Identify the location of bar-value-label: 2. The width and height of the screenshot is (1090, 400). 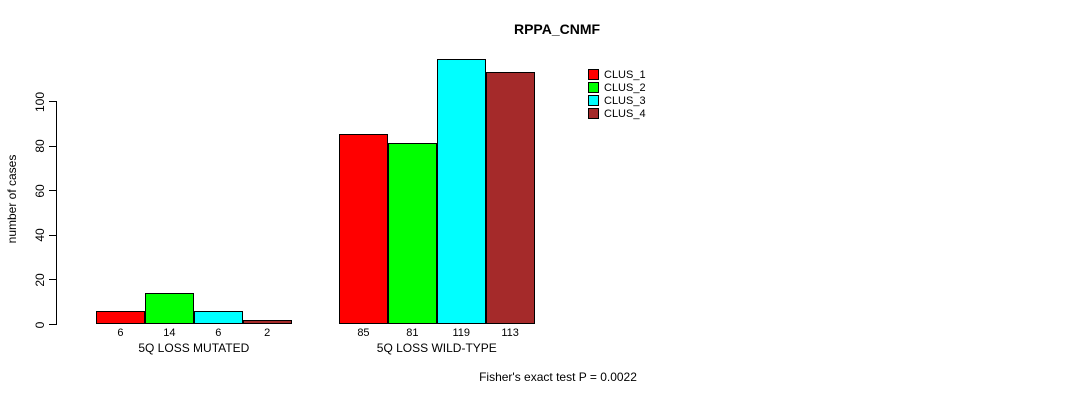
(267, 333).